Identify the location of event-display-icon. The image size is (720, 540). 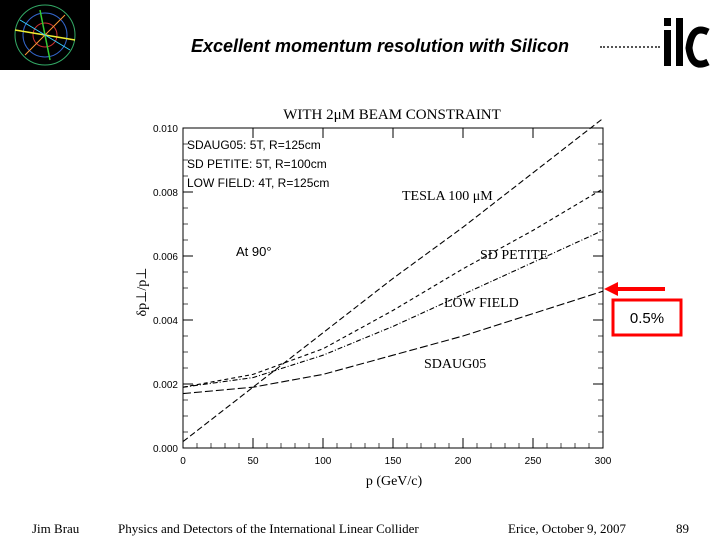
(45, 35).